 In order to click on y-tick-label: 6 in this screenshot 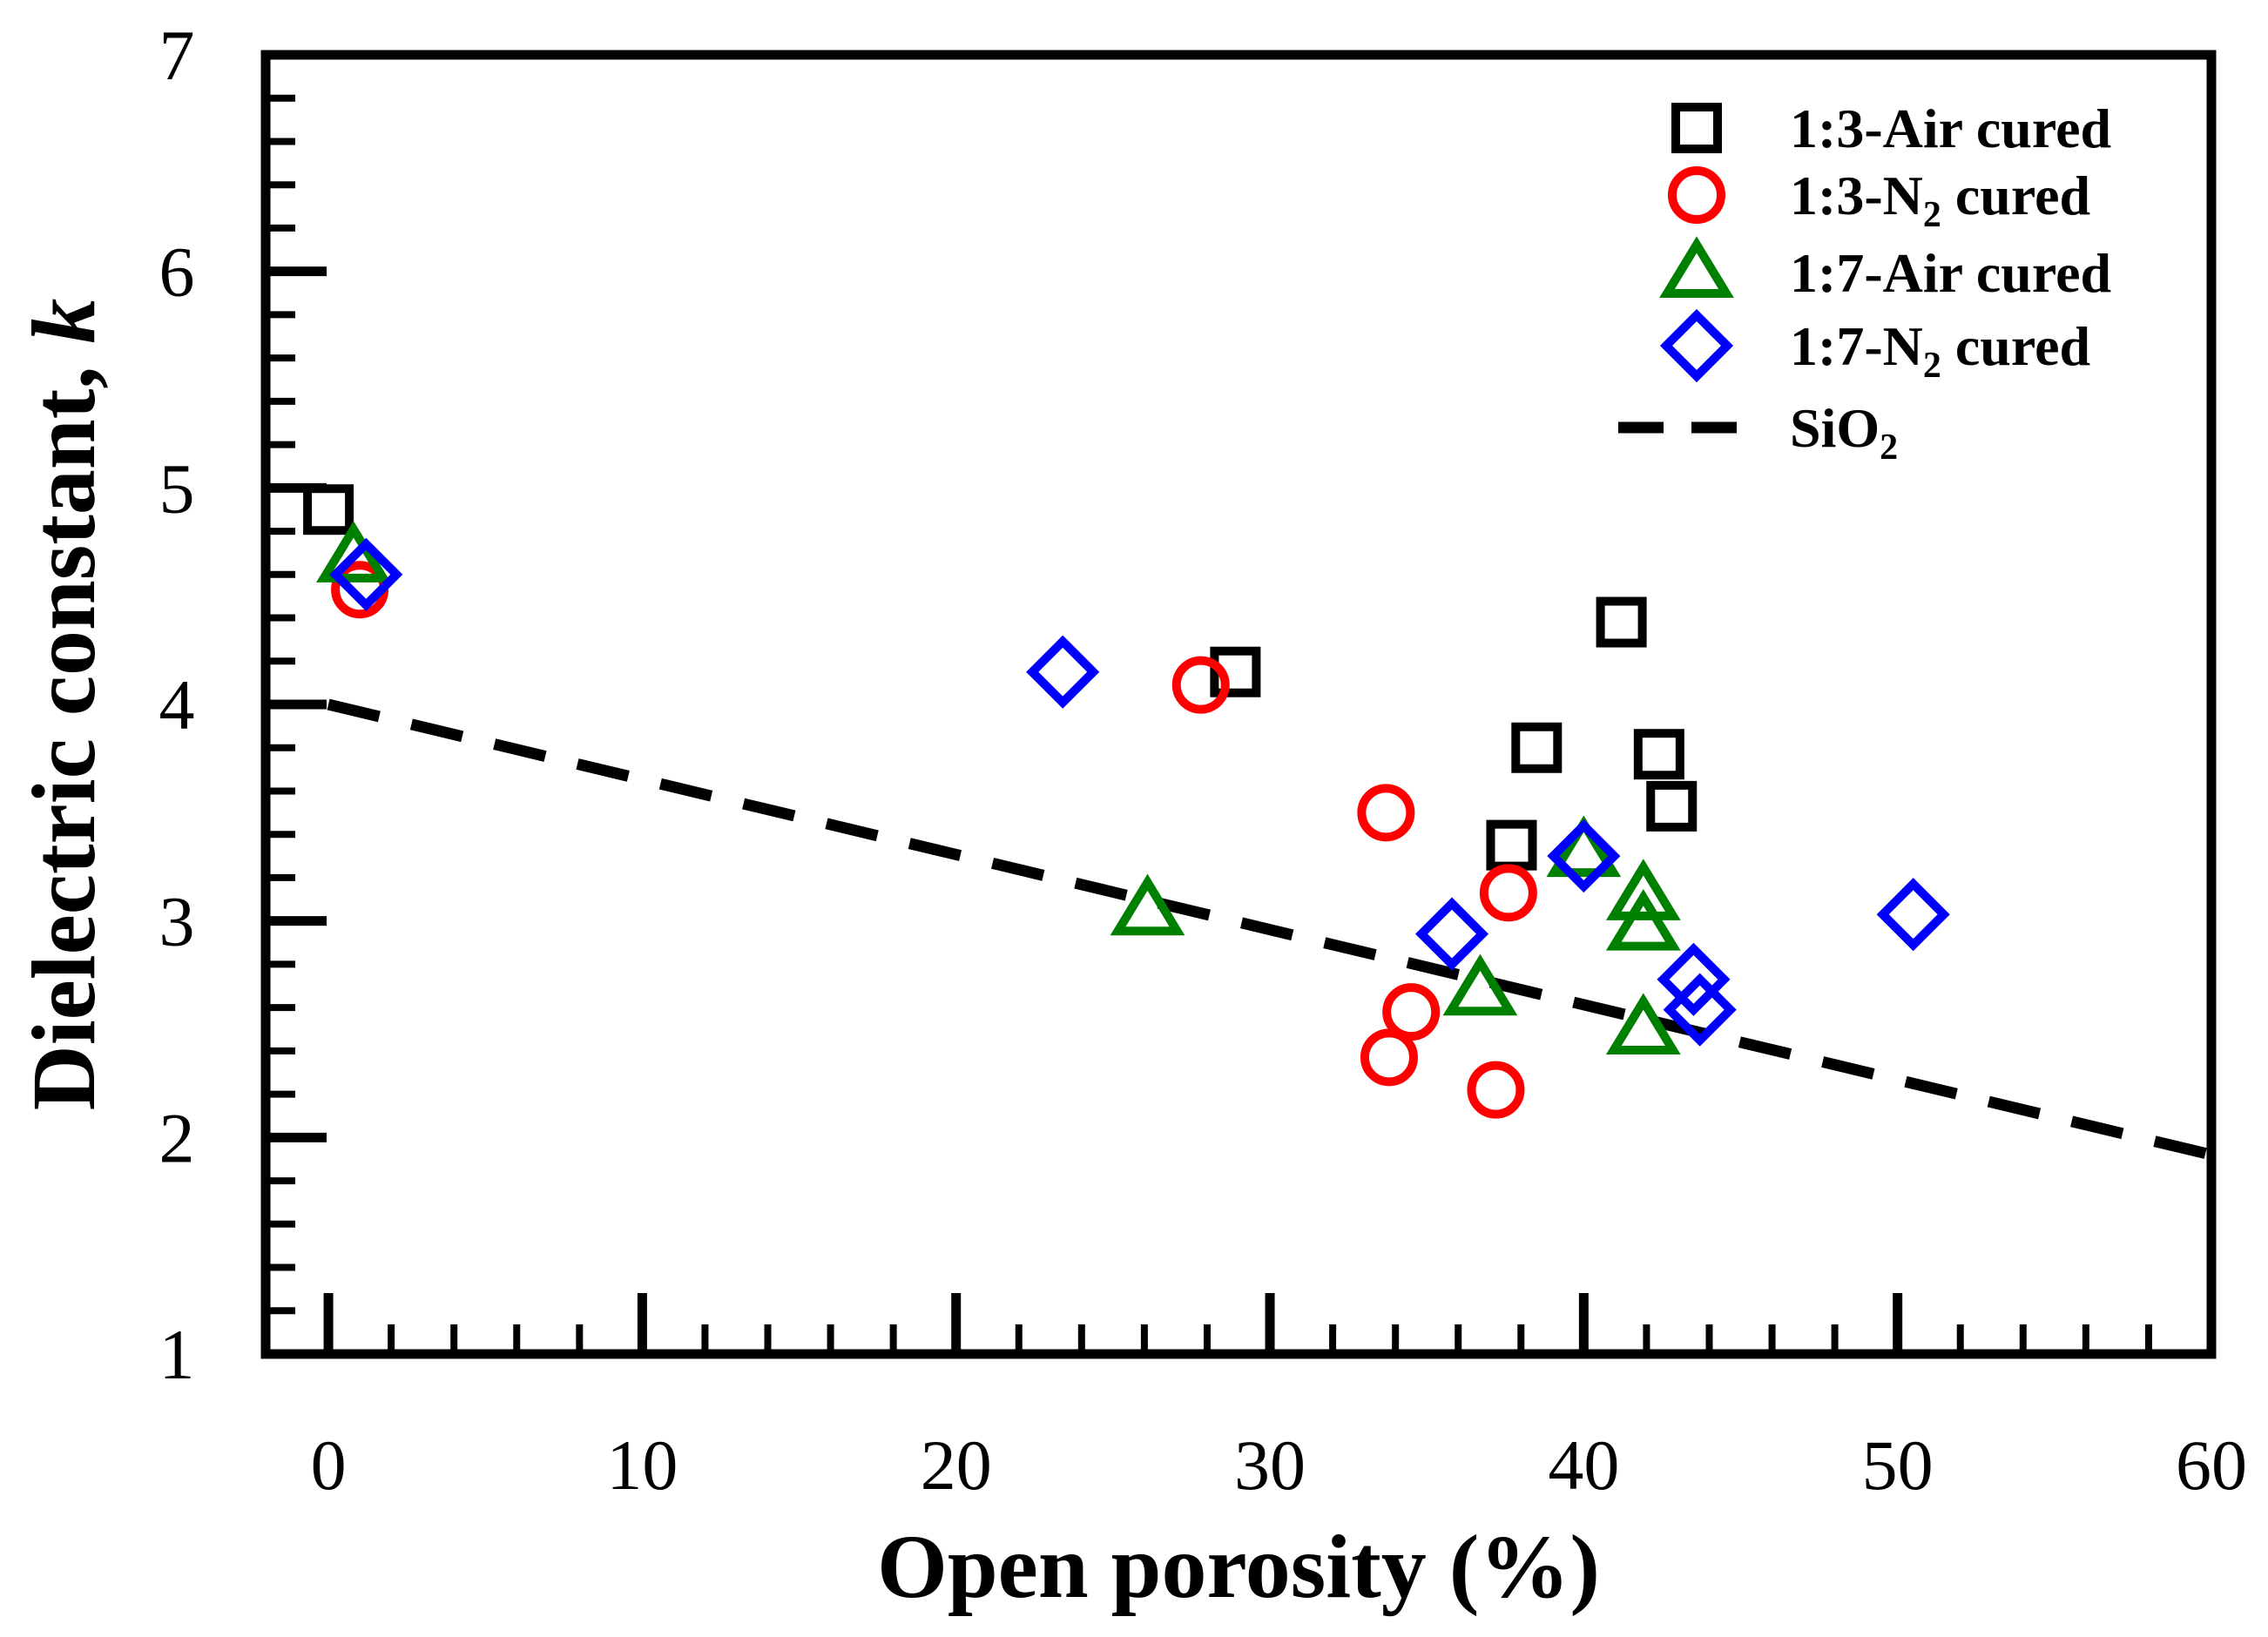, I will do `click(177, 272)`.